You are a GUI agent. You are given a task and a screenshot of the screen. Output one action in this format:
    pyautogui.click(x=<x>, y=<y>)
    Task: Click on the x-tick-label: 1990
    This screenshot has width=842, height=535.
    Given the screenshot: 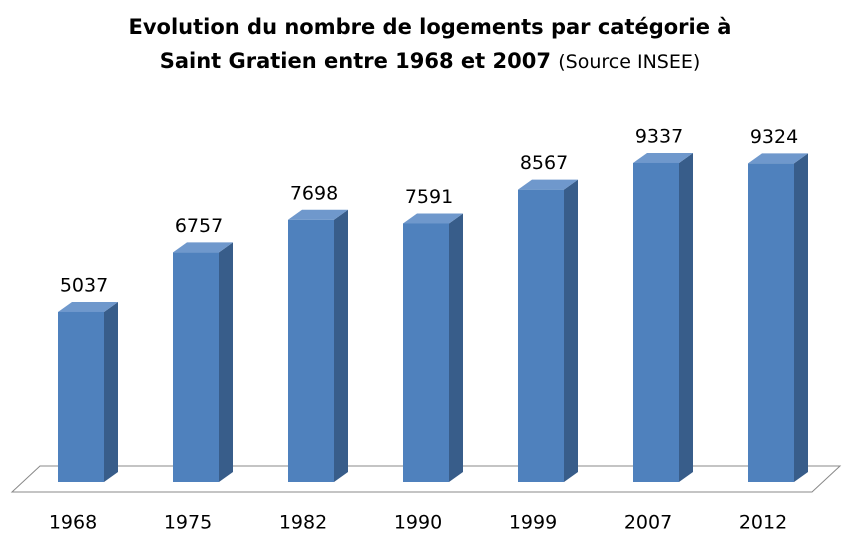 What is the action you would take?
    pyautogui.click(x=418, y=523)
    